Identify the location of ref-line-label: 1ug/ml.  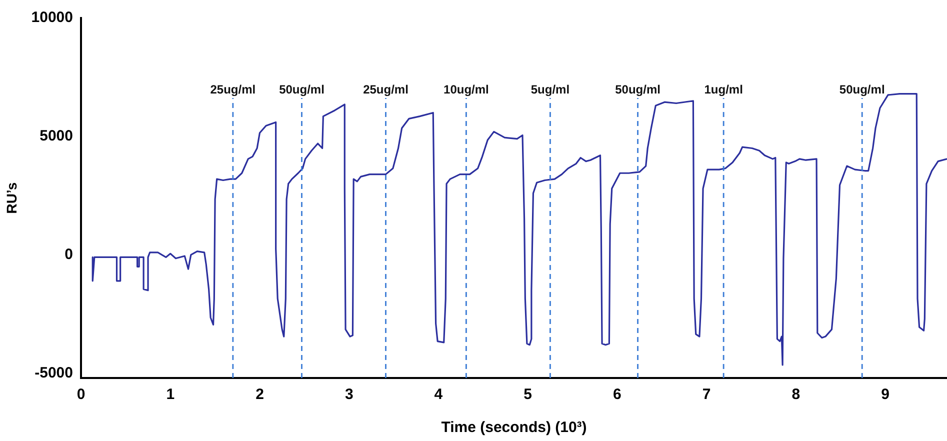
(723, 89).